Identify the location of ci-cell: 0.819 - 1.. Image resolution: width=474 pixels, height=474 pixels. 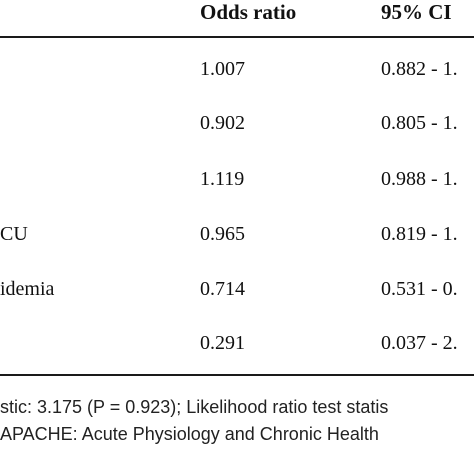
(419, 234).